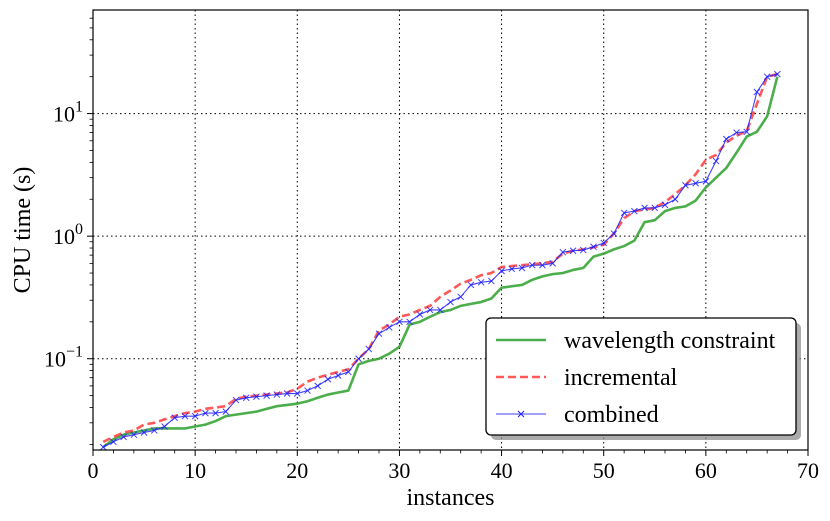  Describe the element at coordinates (611, 415) in the screenshot. I see `legend-label-combined: combined` at that location.